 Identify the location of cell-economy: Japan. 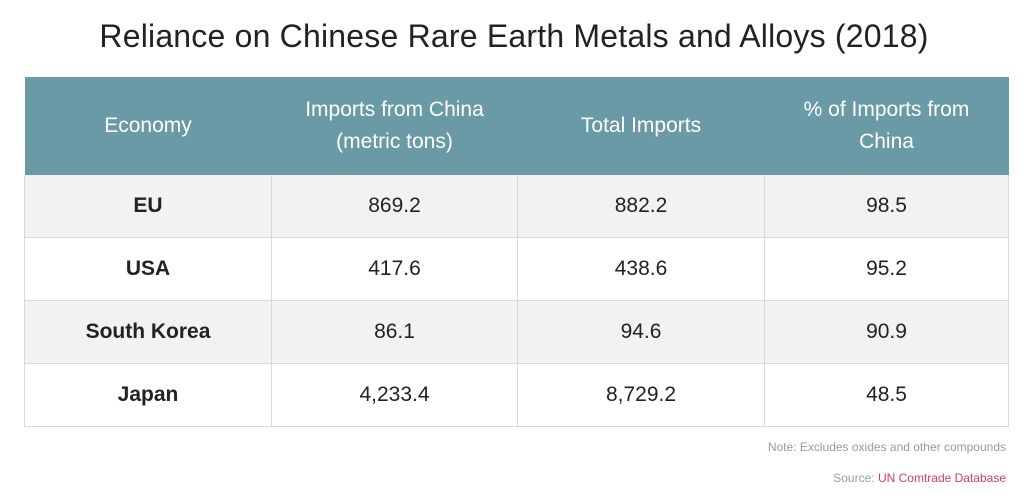
(148, 395).